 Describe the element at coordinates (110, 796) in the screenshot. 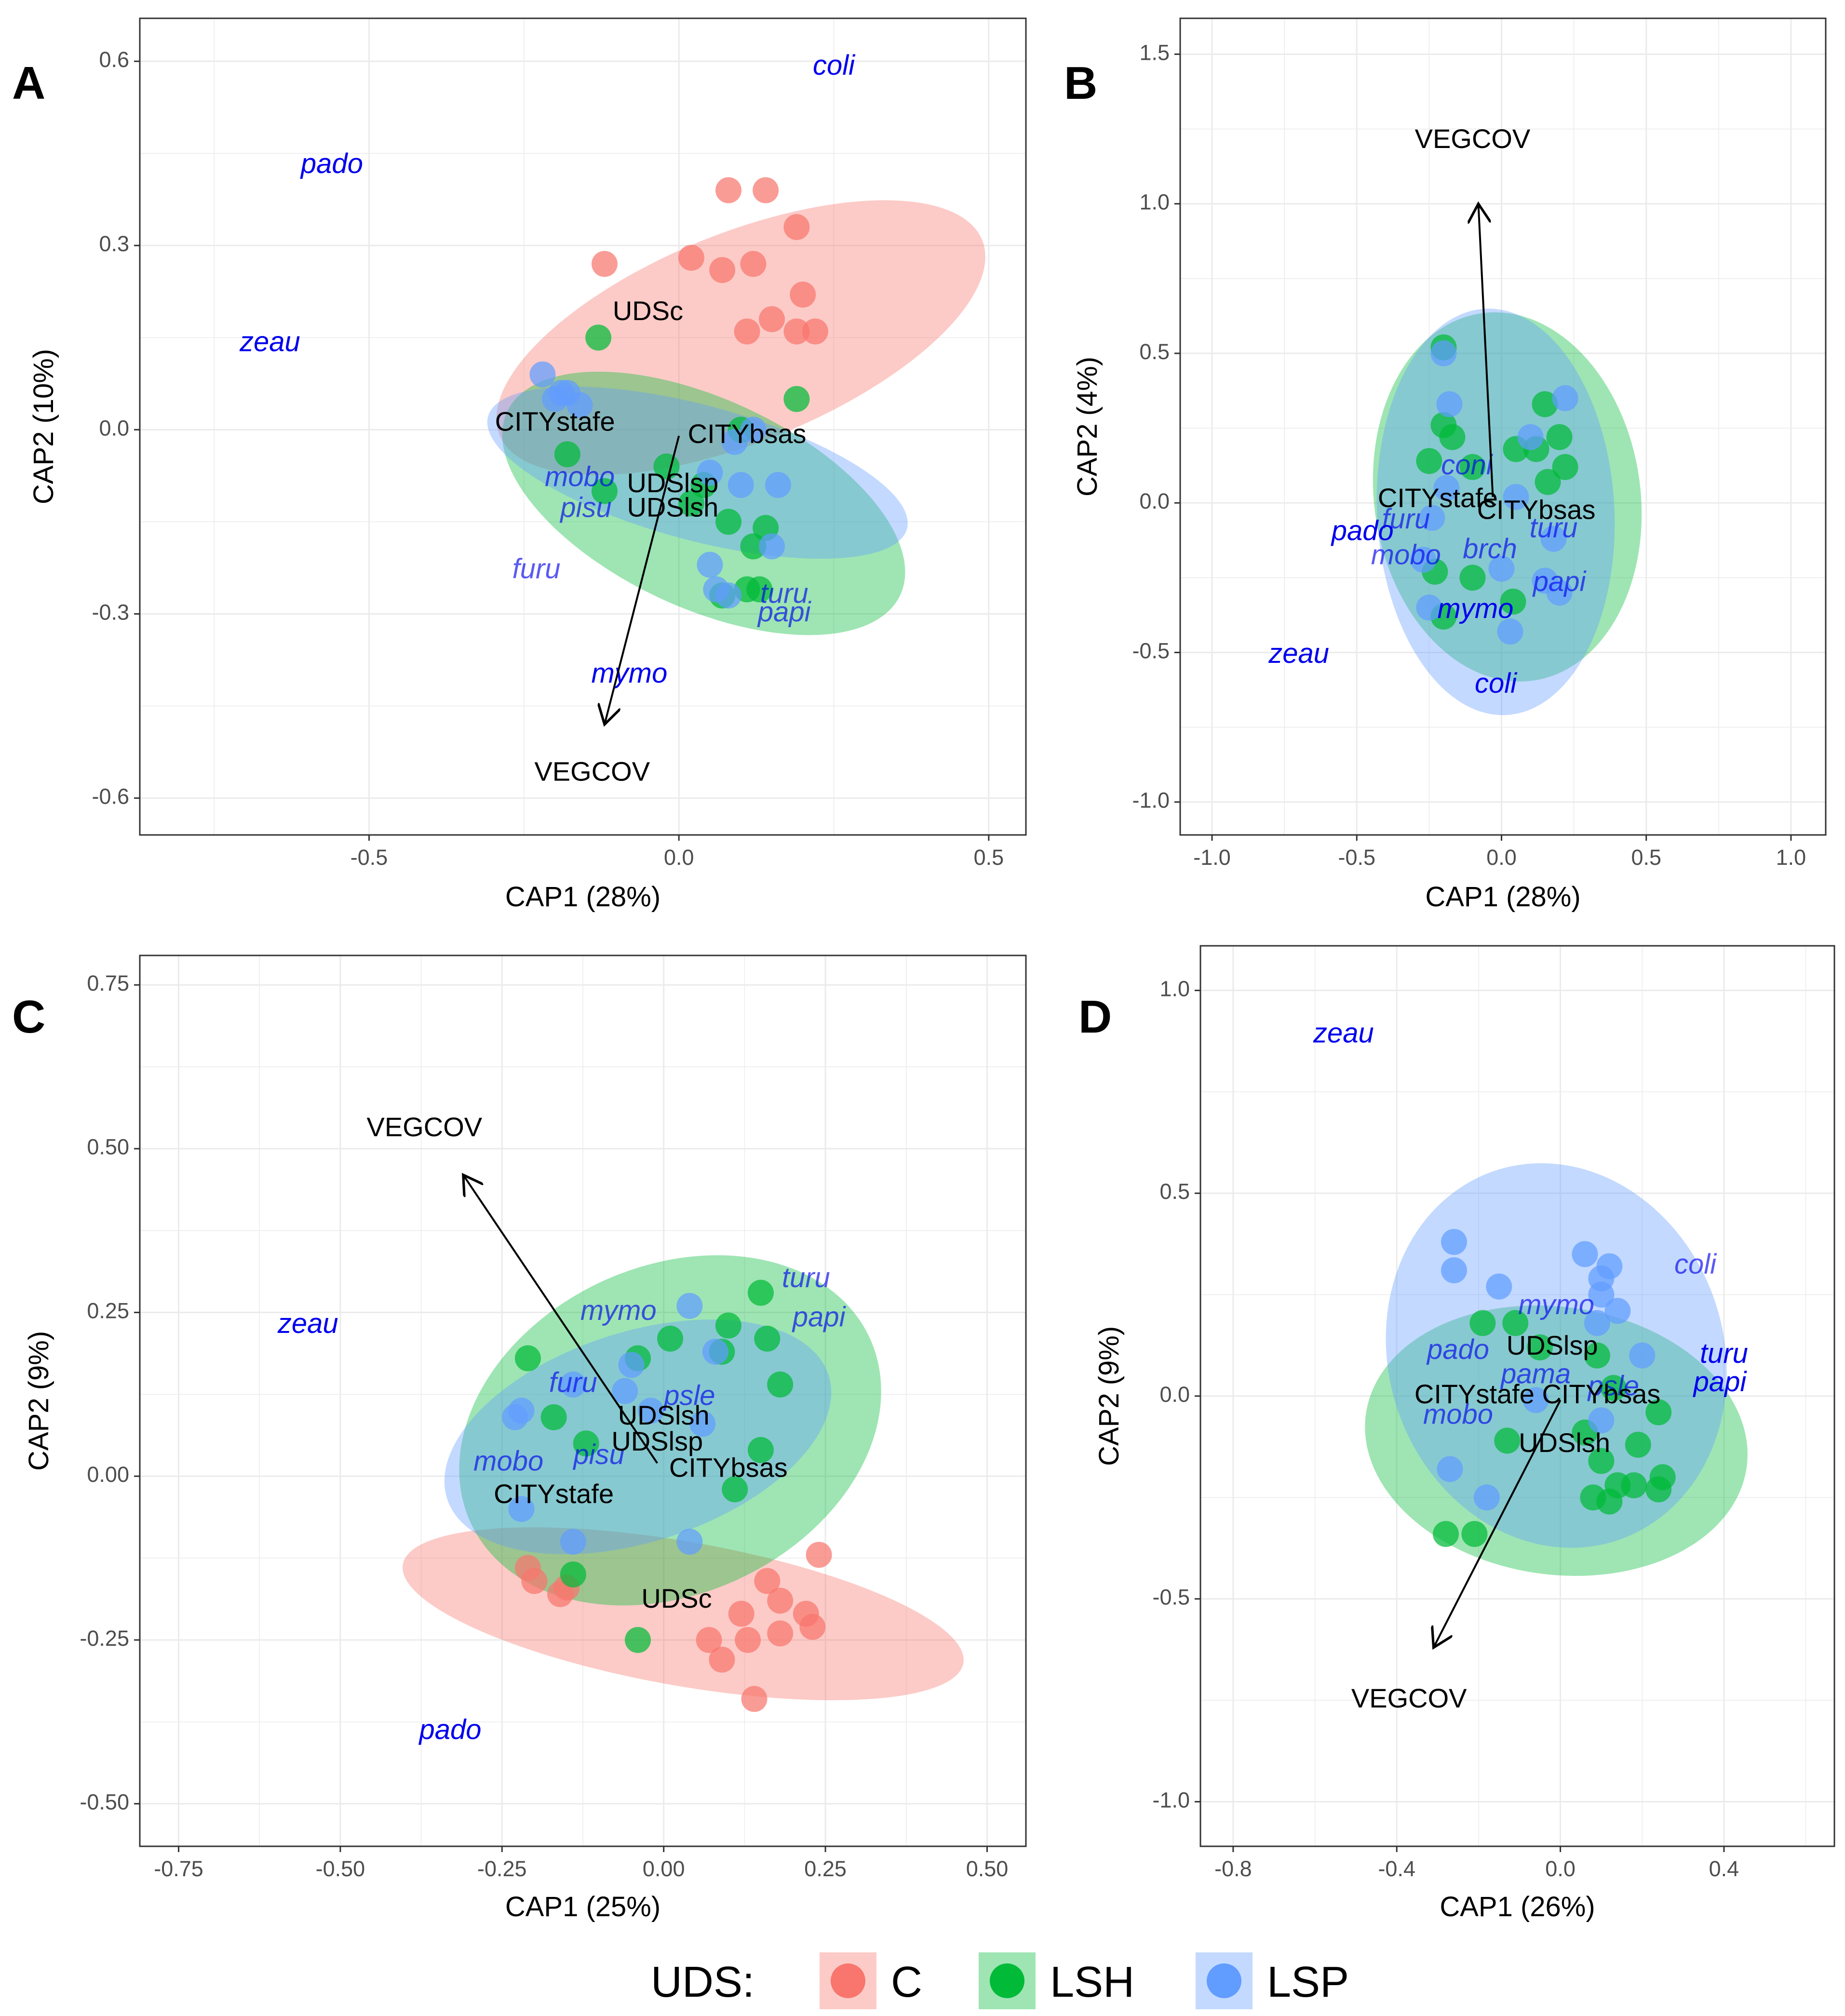

I see `y-tick-label: -0.6` at that location.